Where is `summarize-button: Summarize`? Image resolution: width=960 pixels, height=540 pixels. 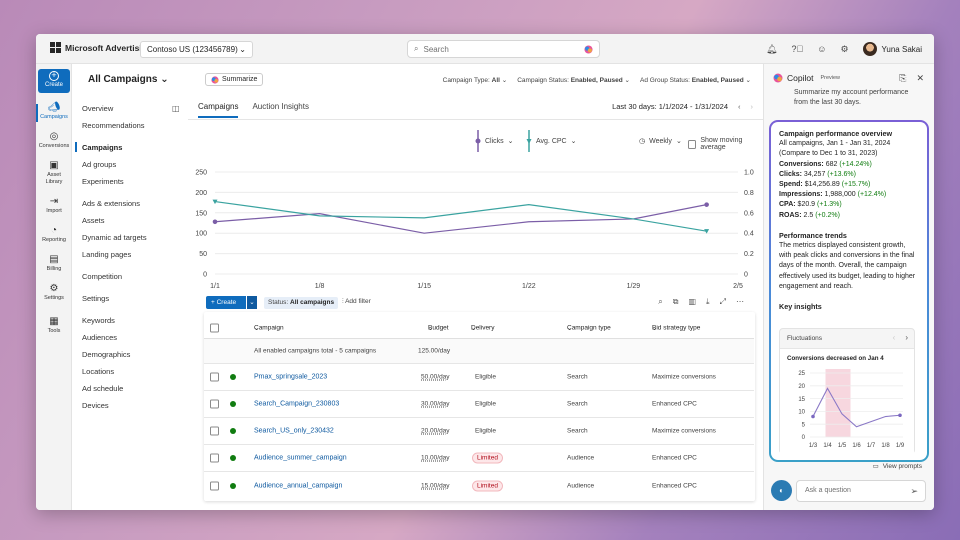 summarize-button: Summarize is located at coordinates (234, 79).